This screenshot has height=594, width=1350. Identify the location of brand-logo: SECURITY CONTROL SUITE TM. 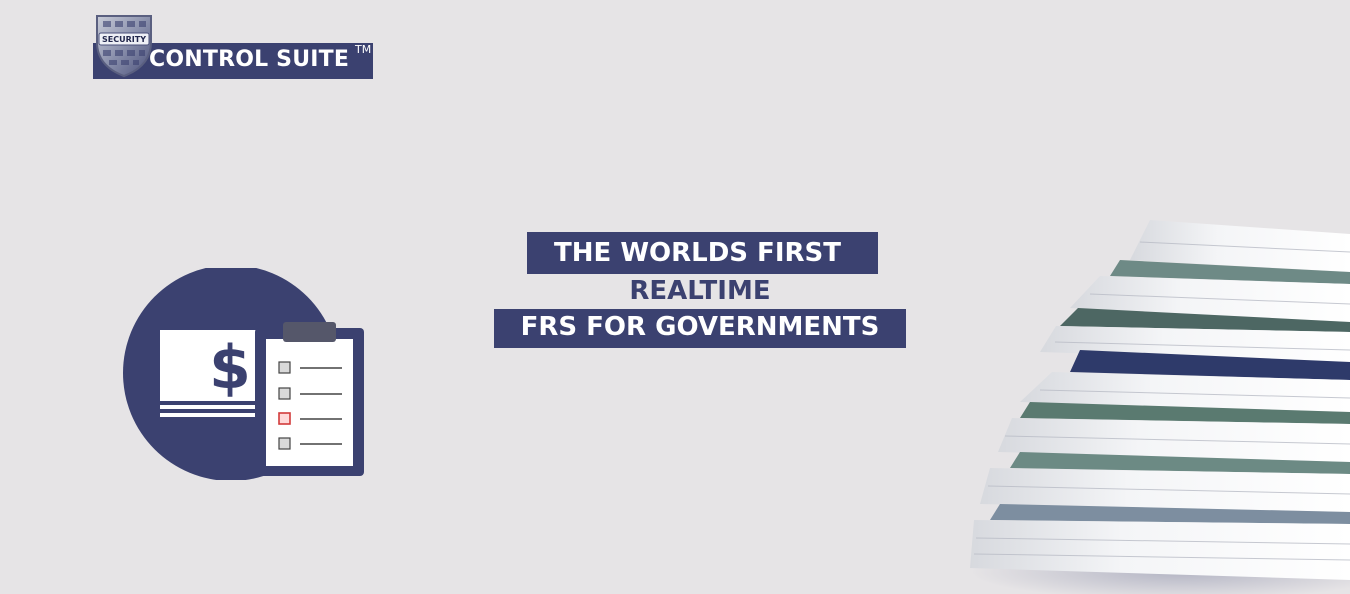
(233, 45).